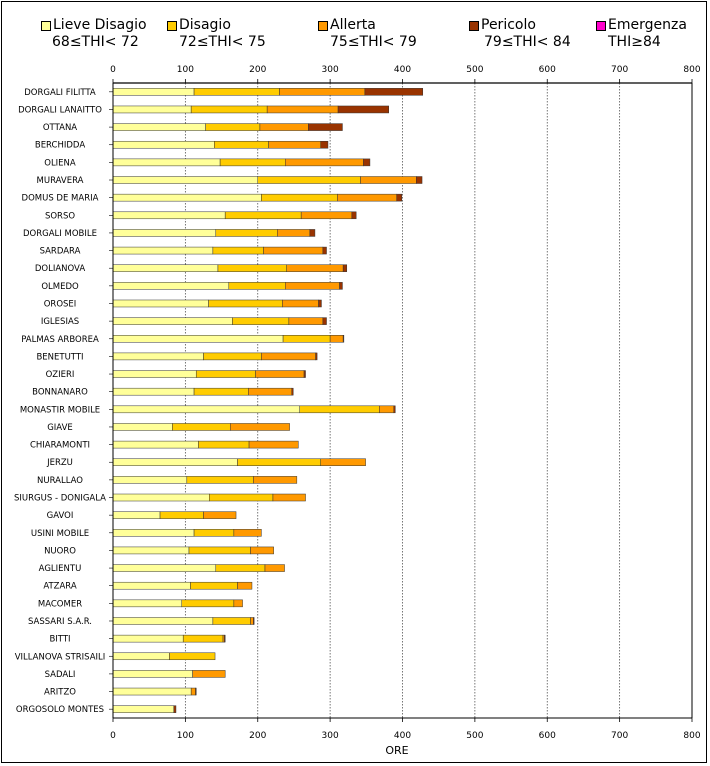  Describe the element at coordinates (527, 42) in the screenshot. I see `legend-range-pericolo: 79≤THI< 84` at that location.